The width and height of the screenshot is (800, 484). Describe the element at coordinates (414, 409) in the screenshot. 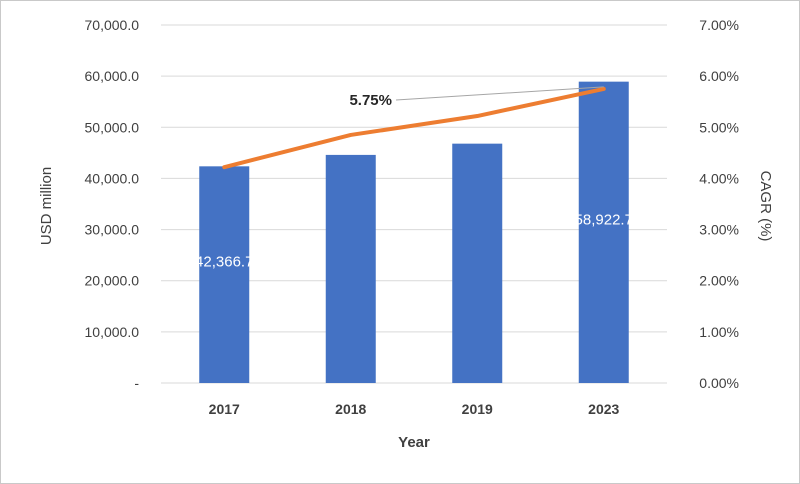

I see `x-axis-ticks: 2017 2018 2019 2023` at that location.